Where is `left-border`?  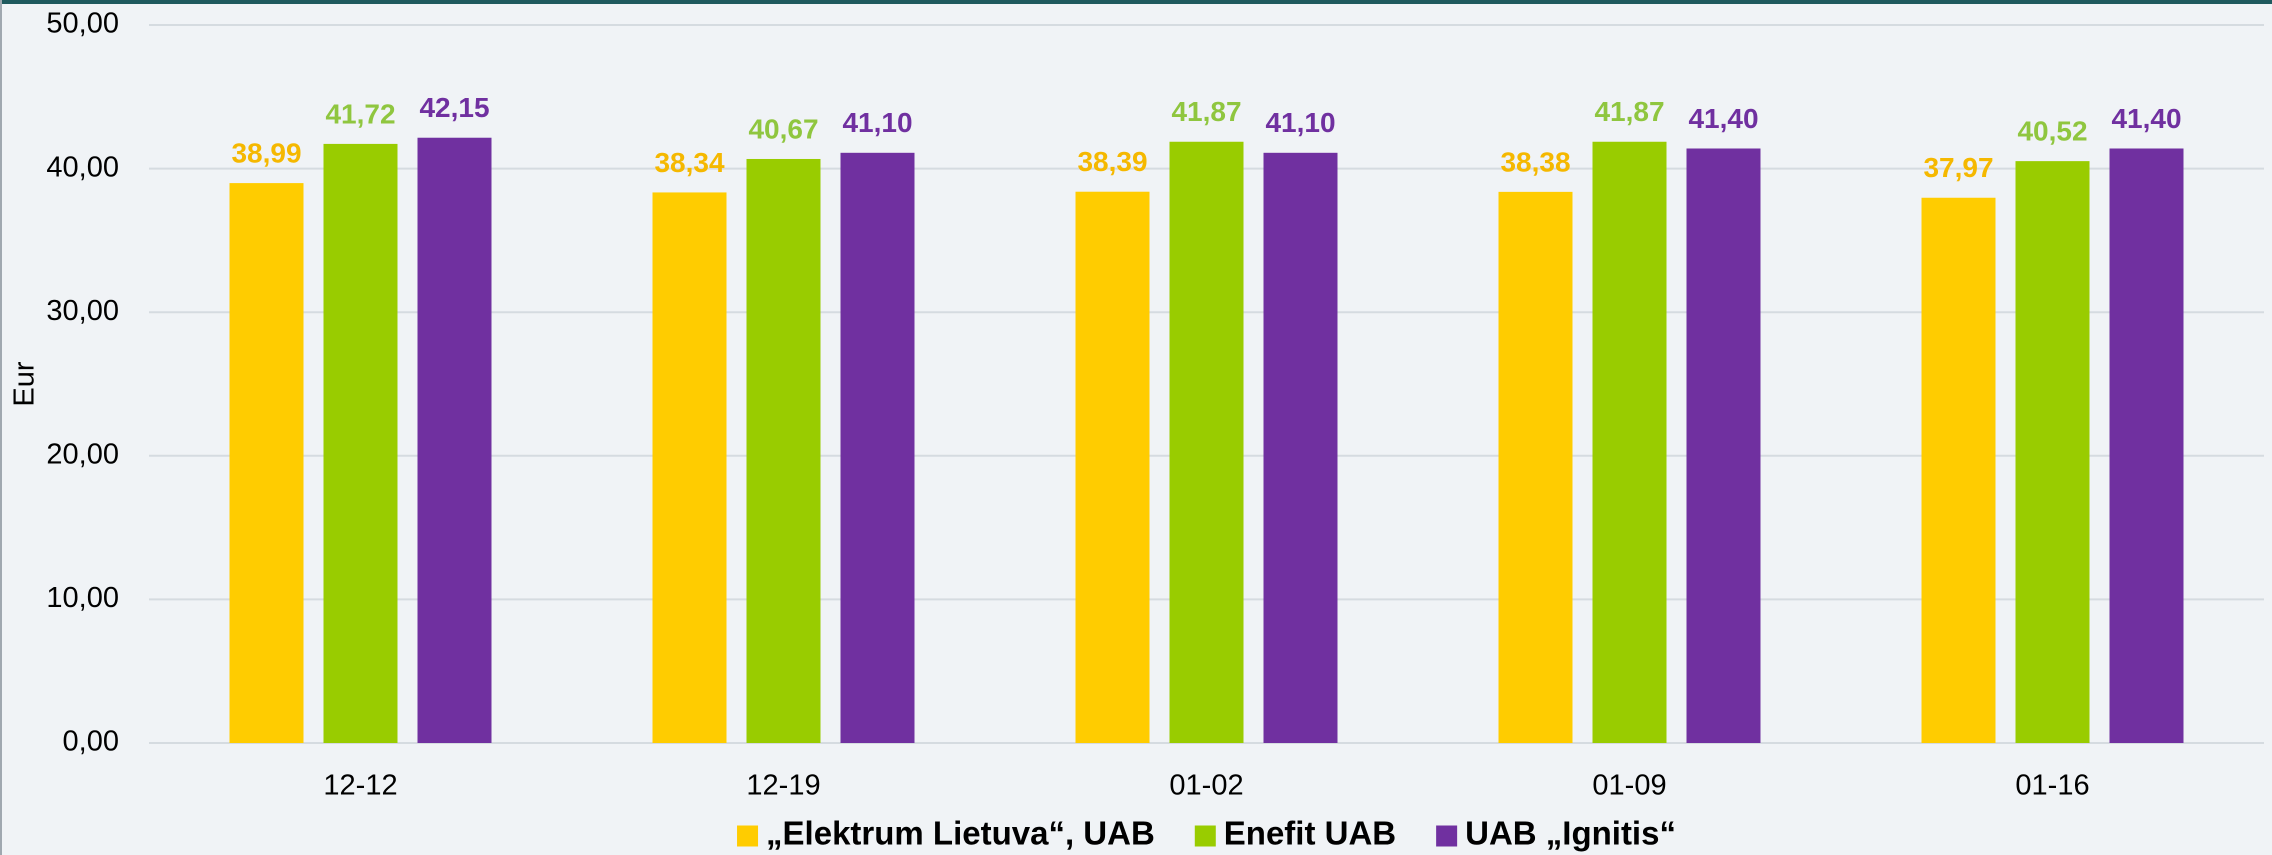
left-border is located at coordinates (1, 427).